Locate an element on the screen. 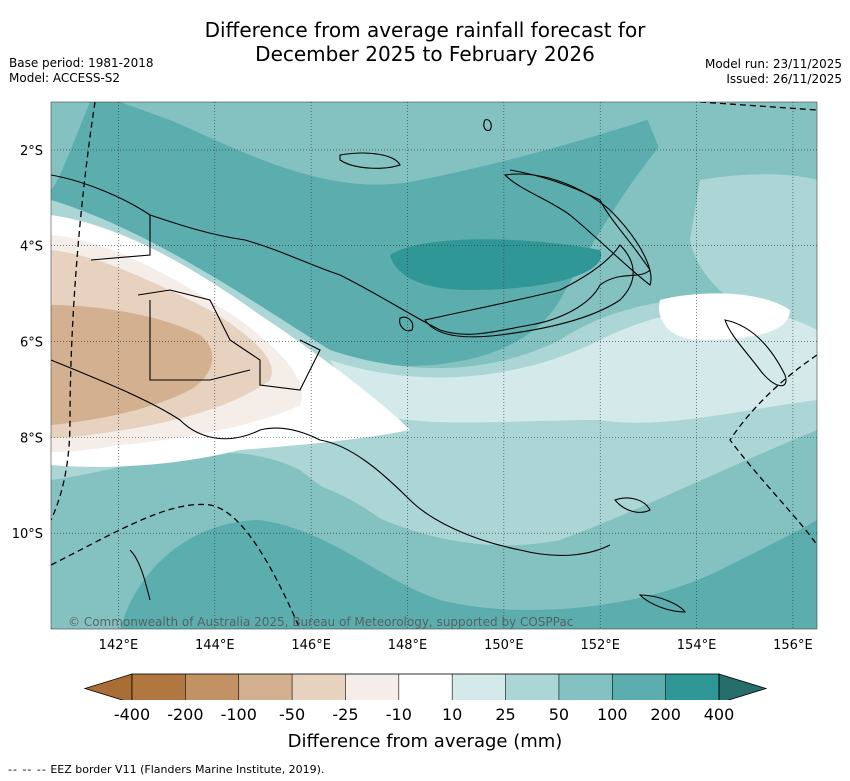 This screenshot has height=781, width=850. lon-label: 144°E is located at coordinates (215, 645).